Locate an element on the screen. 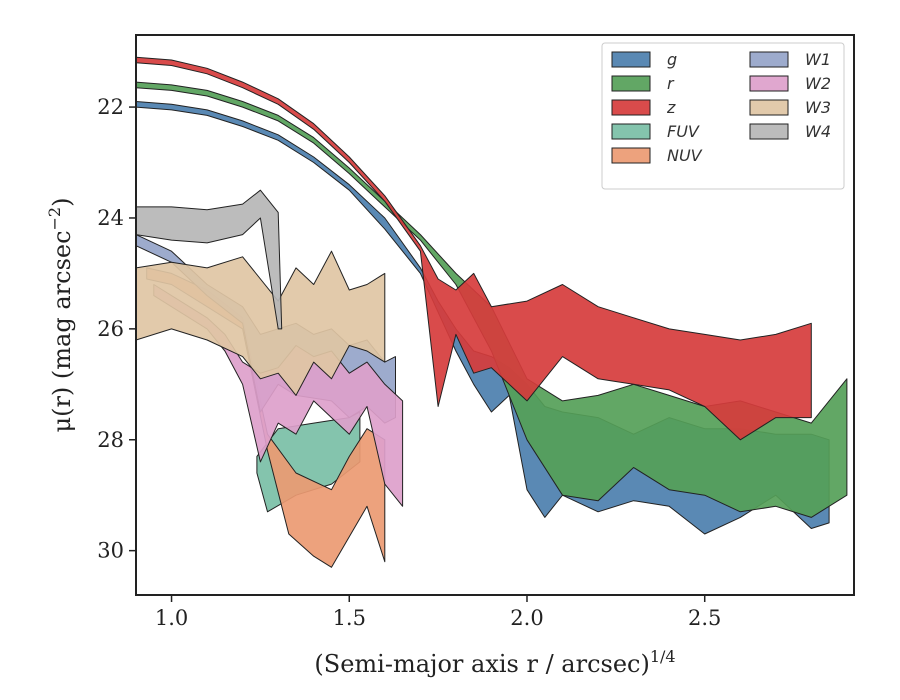 The image size is (900, 700). x-axis-label: (Semi-major axis r / arcsec)1/4 is located at coordinates (494, 662).